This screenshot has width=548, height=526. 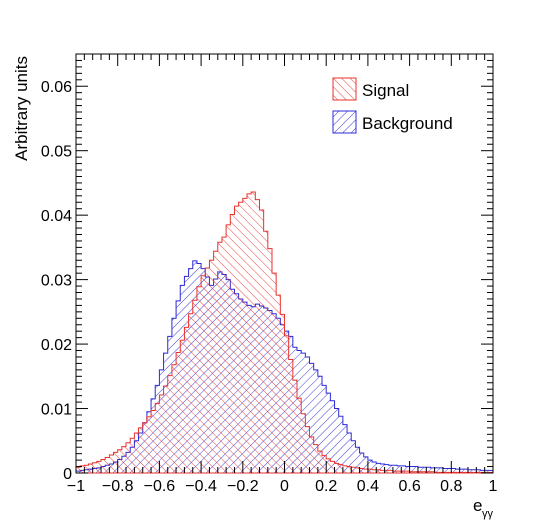 What do you see at coordinates (493, 486) in the screenshot?
I see `x-tick-label: 1` at bounding box center [493, 486].